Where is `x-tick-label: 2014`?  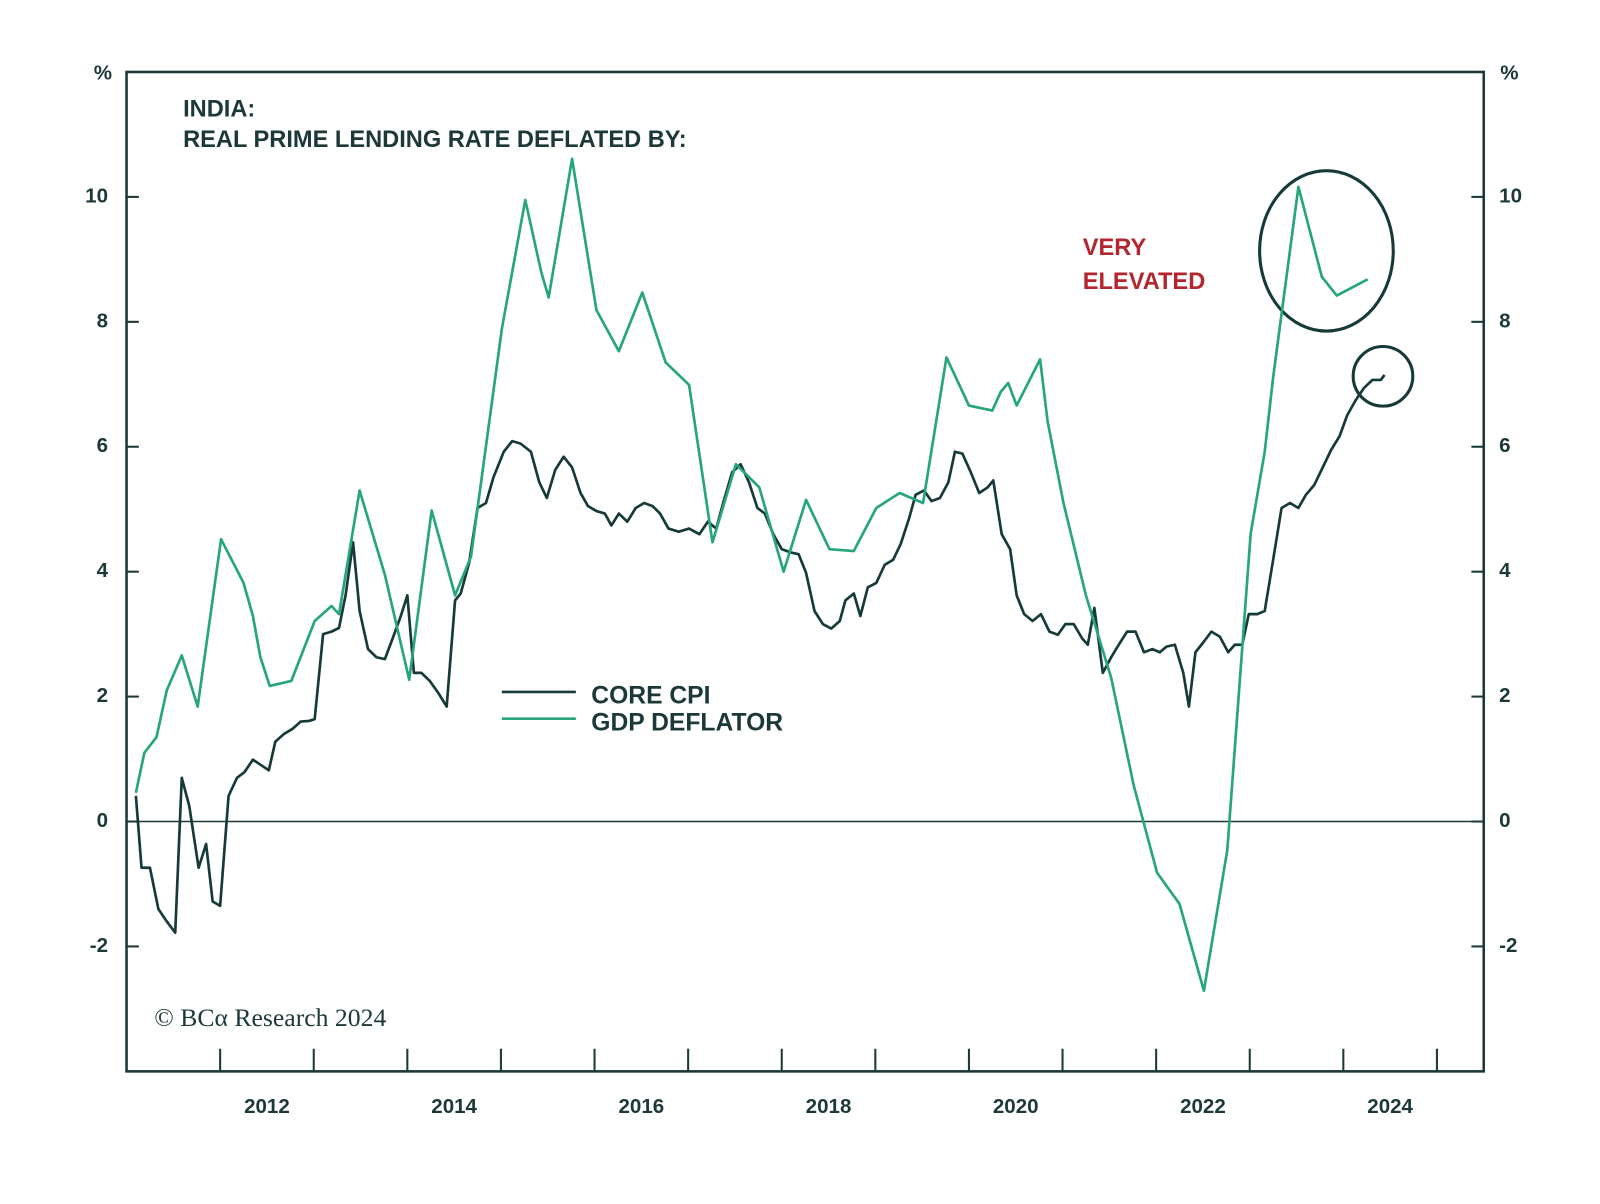
x-tick-label: 2014 is located at coordinates (454, 1106).